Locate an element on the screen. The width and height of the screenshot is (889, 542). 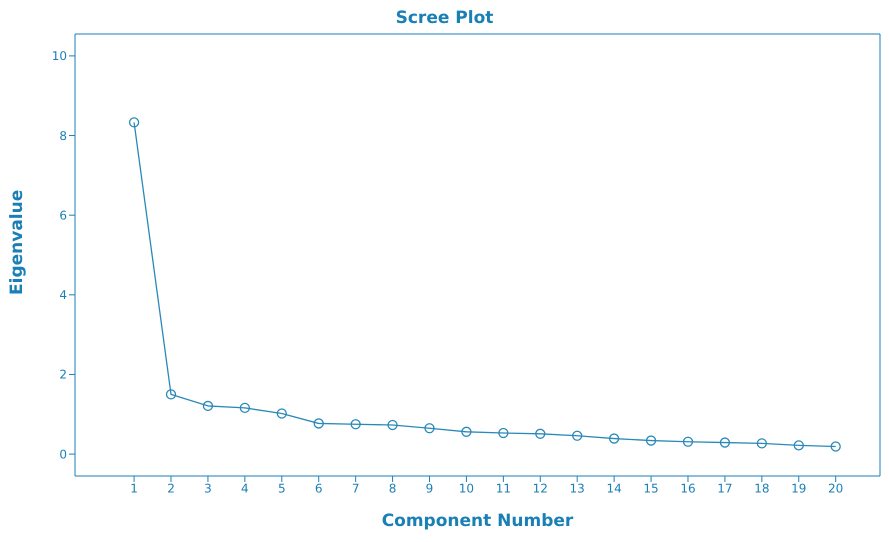
x-tick-label: 8 is located at coordinates (392, 489).